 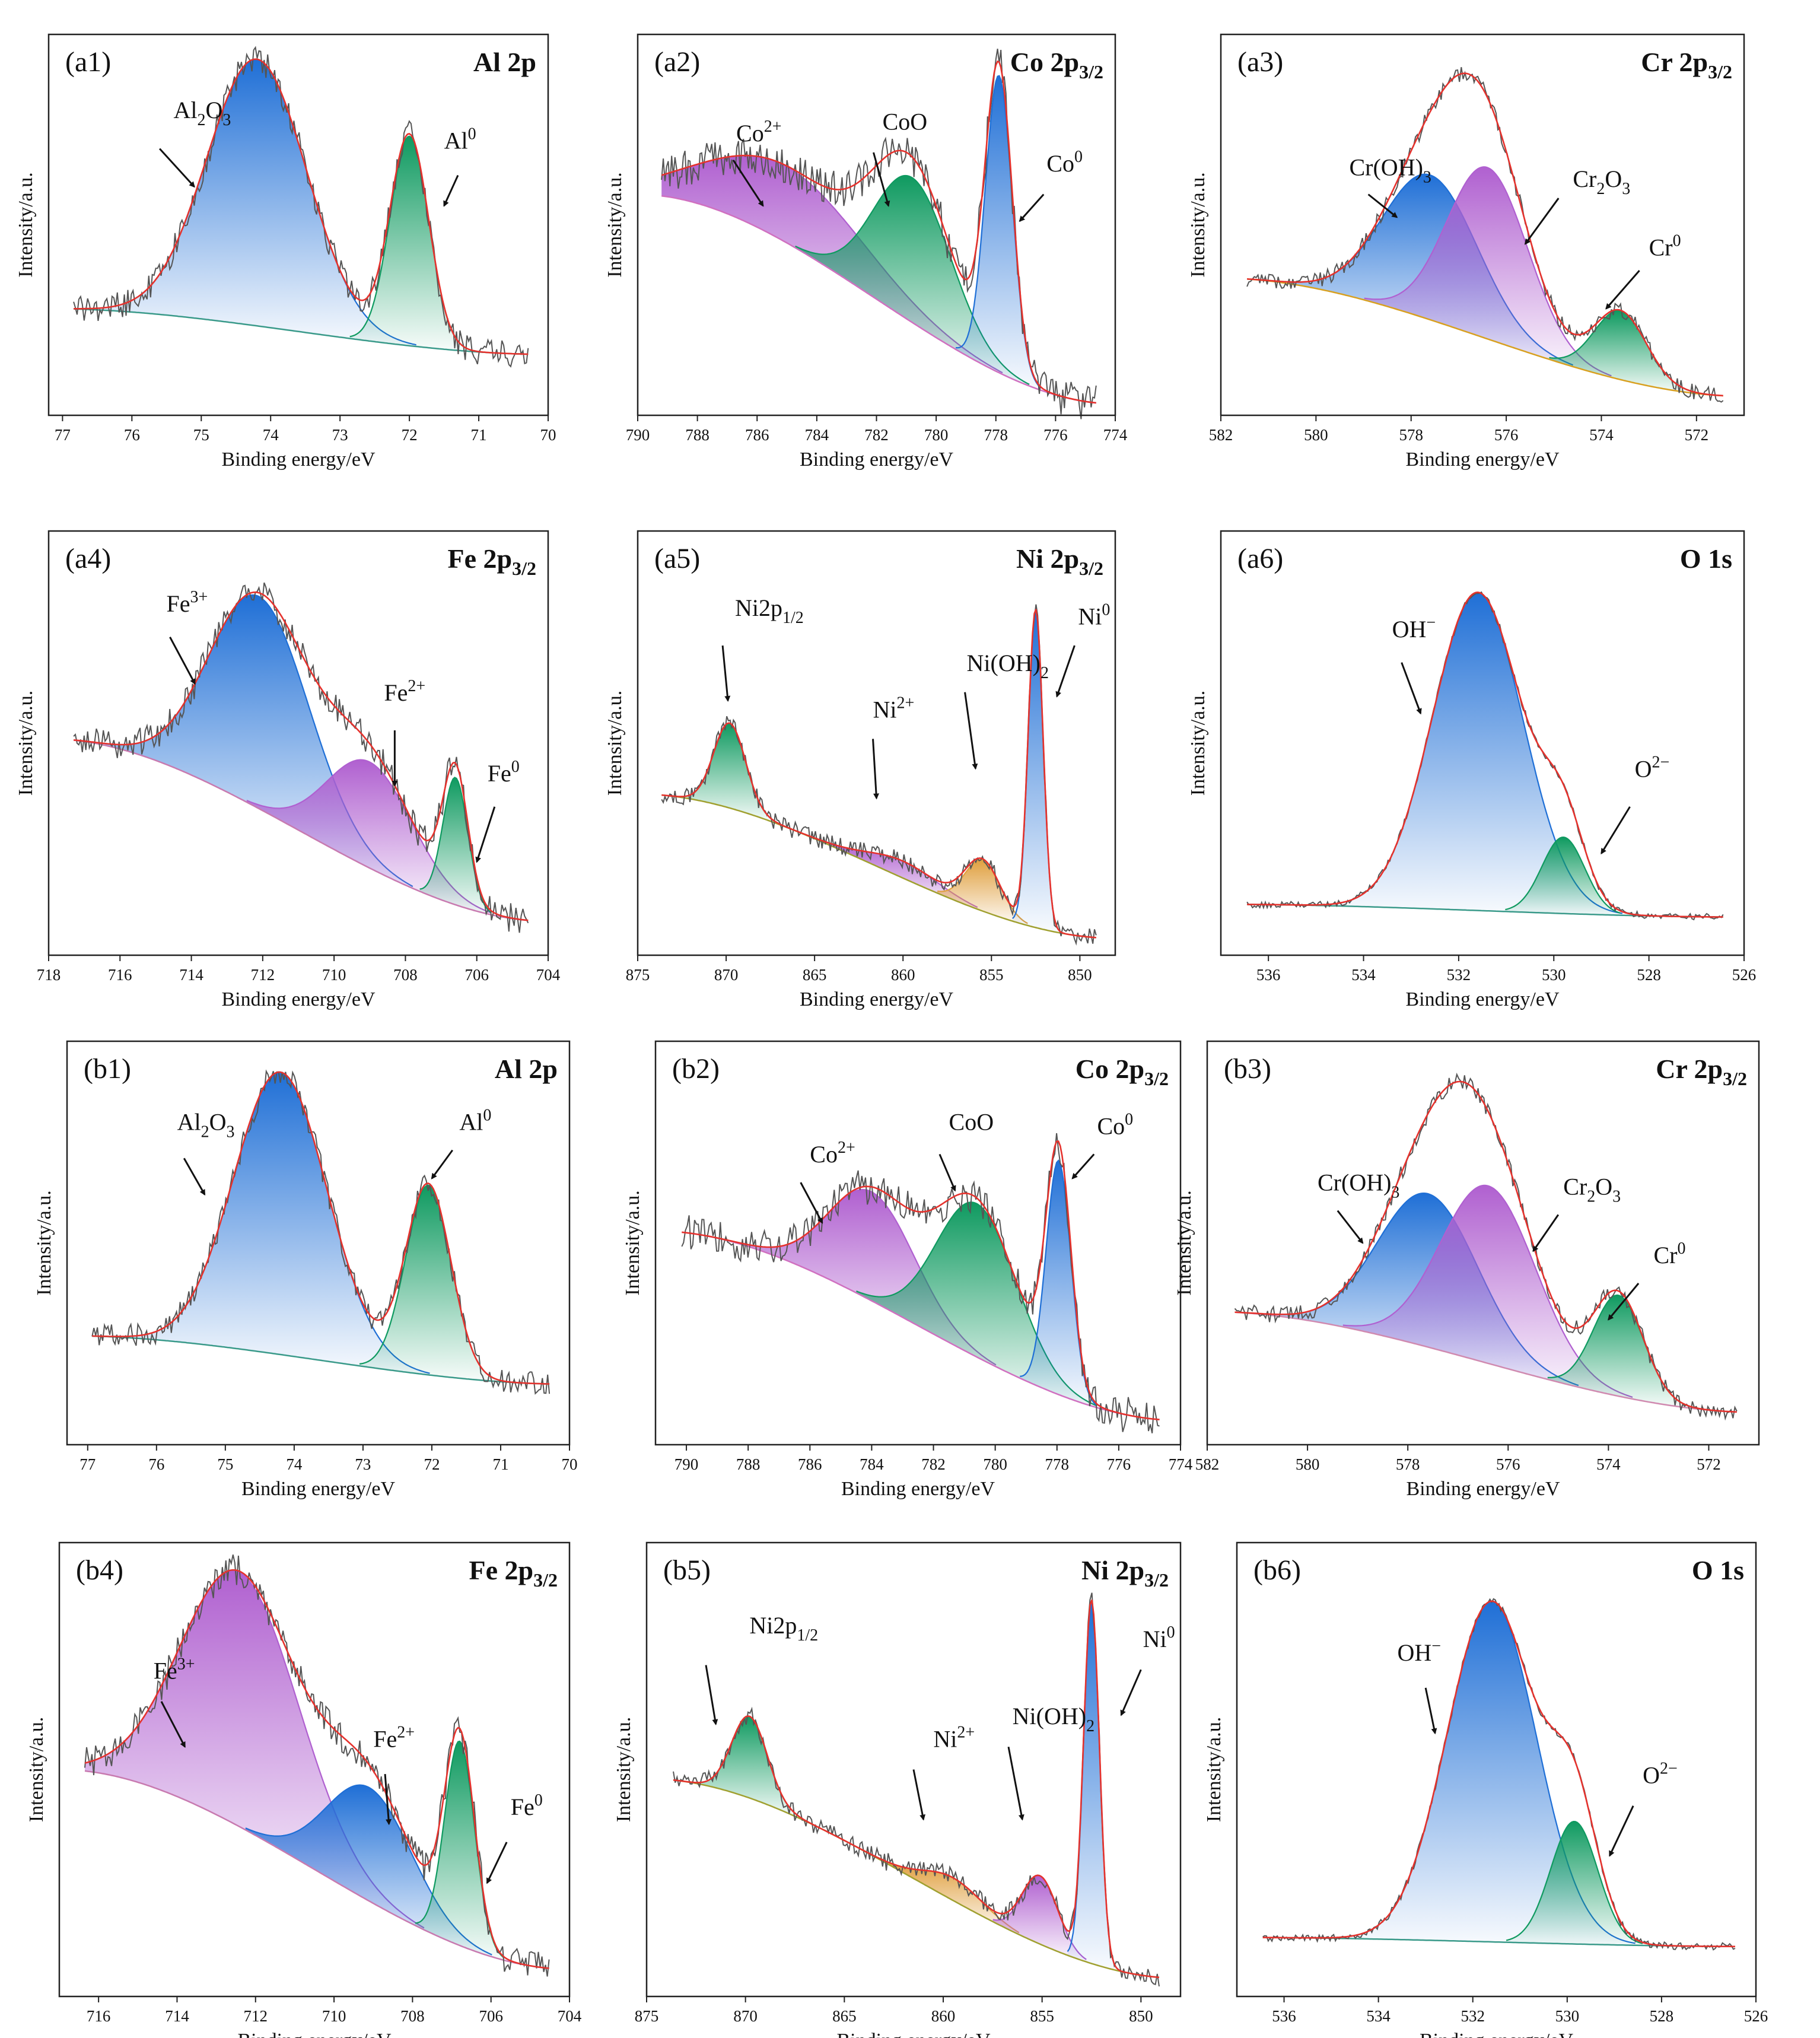 I want to click on x-axis-label-a3: Binding energy/eV, so click(x=1482, y=459).